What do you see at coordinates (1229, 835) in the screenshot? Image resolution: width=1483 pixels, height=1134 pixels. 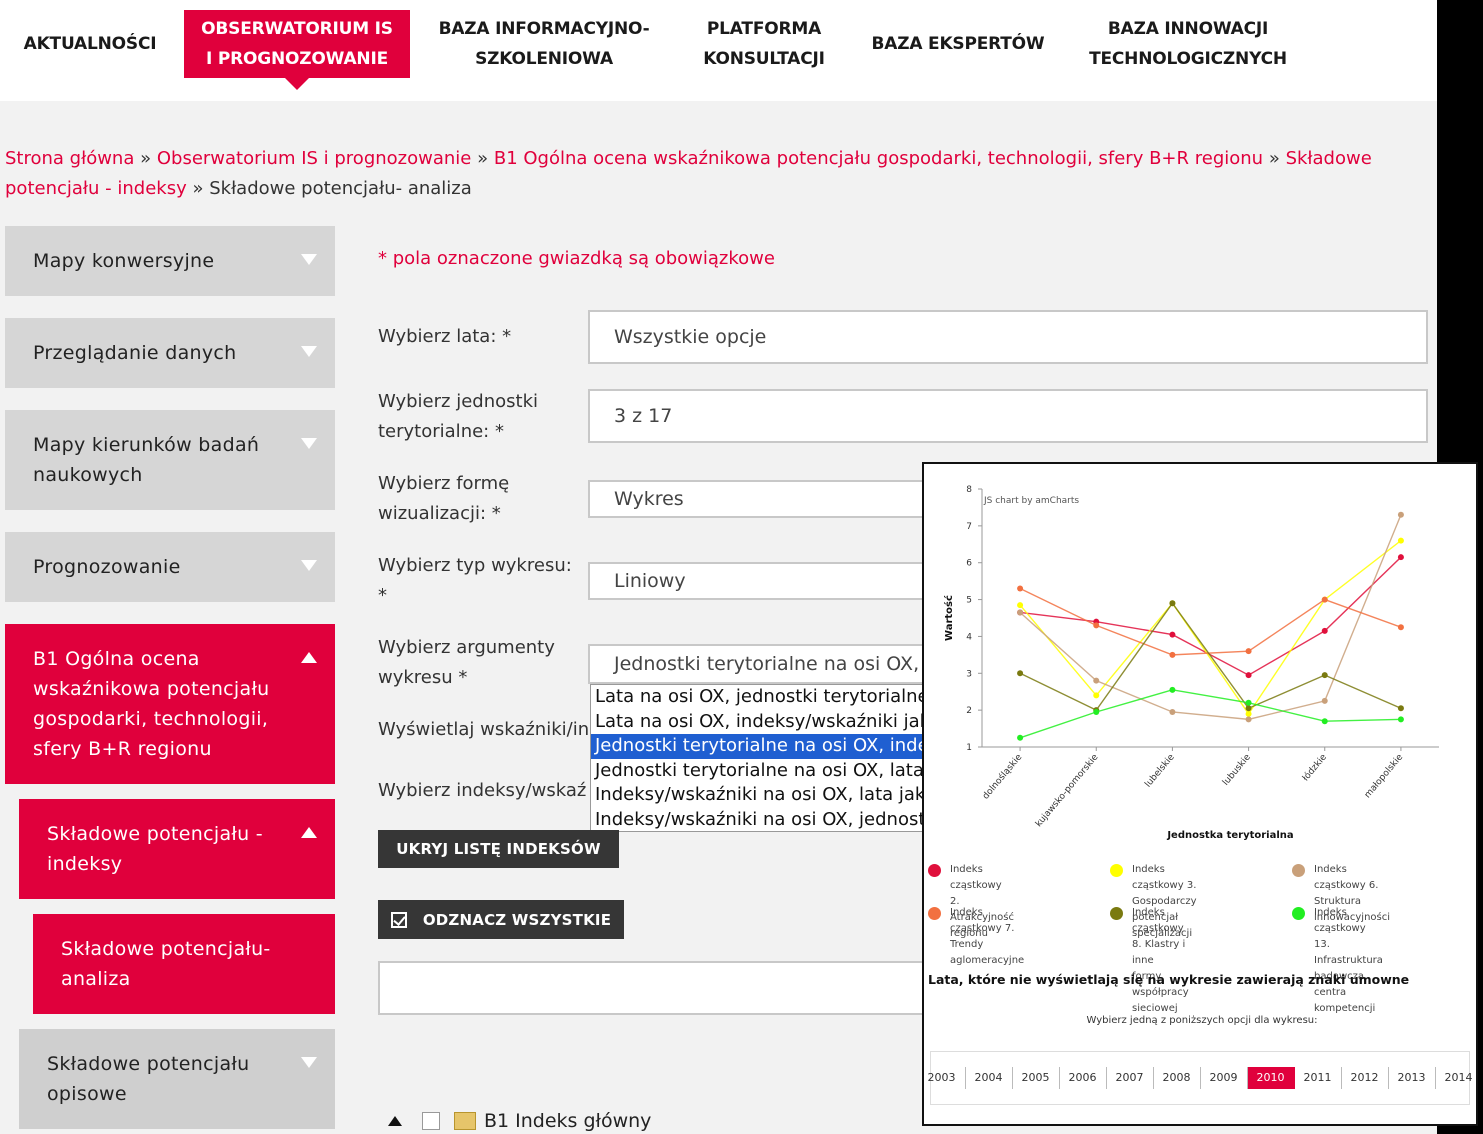 I see `x-axis-title: Jednostka terytorialna` at bounding box center [1229, 835].